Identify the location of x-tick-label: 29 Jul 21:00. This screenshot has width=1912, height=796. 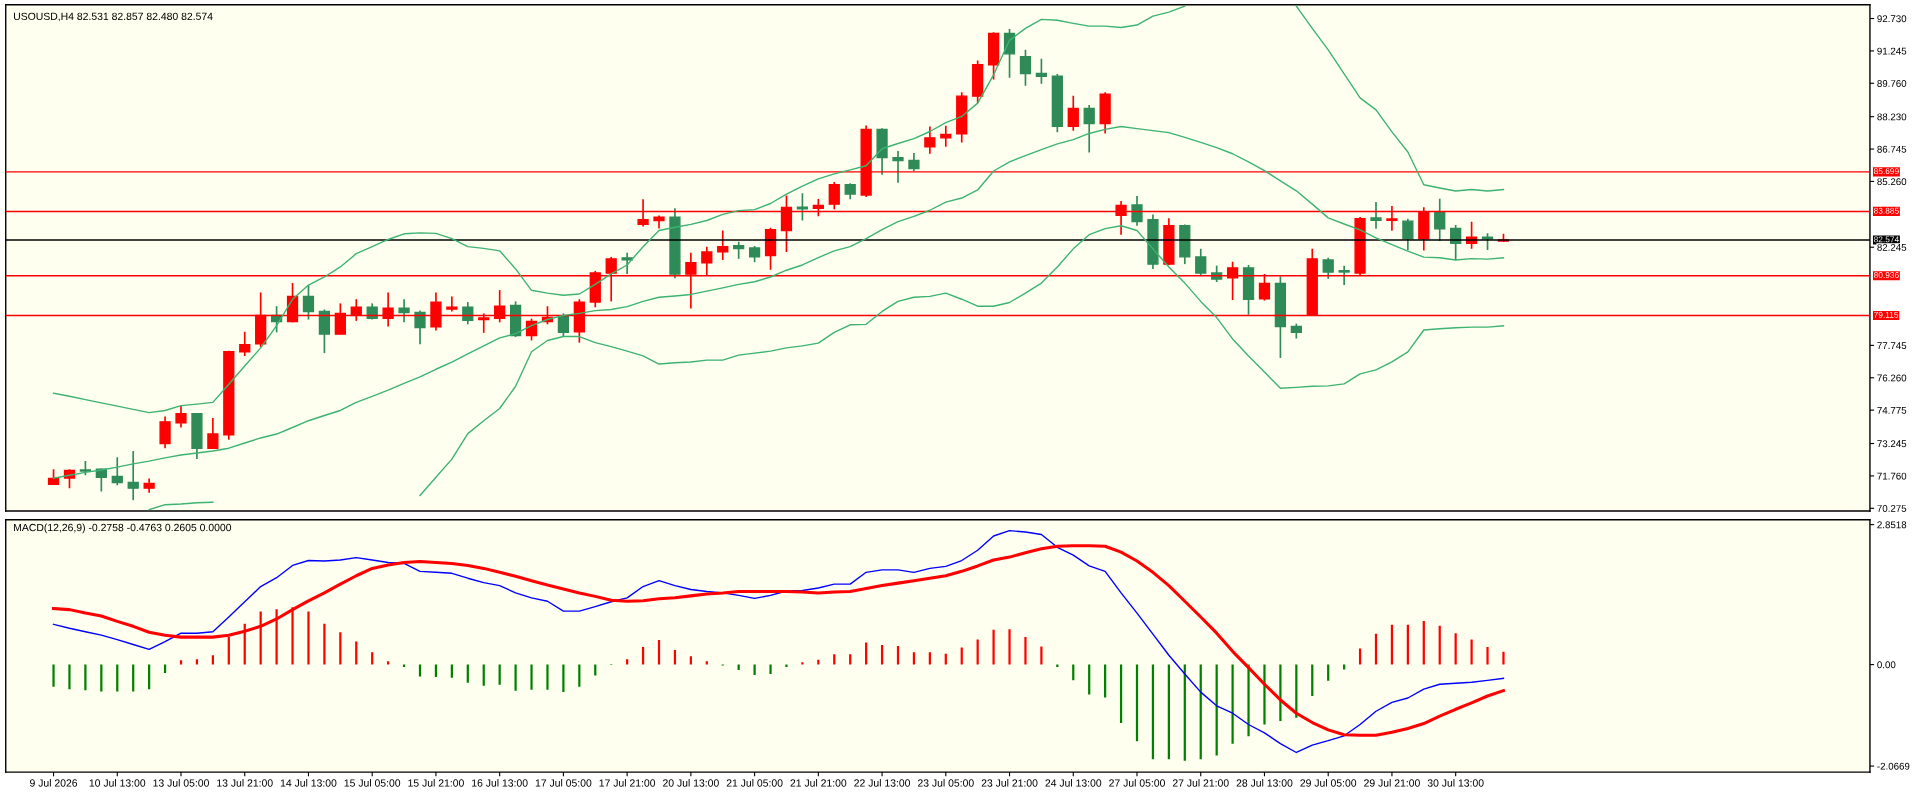
(1392, 783).